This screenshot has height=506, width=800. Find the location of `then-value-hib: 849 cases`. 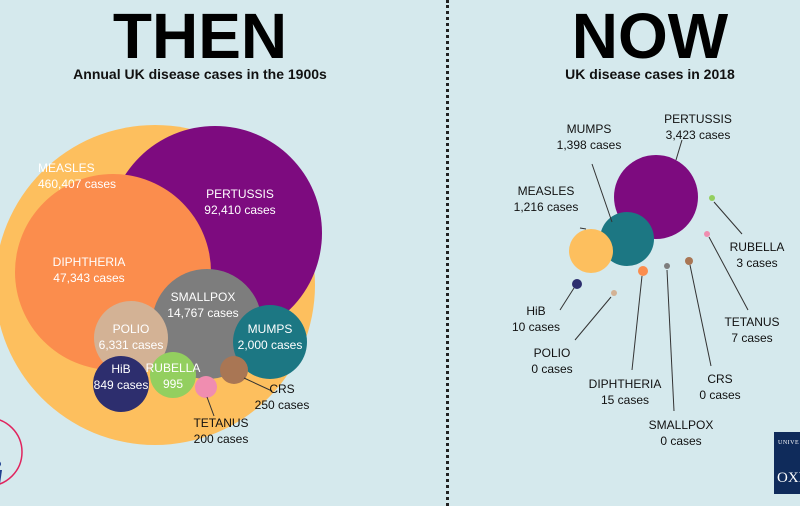

then-value-hib: 849 cases is located at coordinates (121, 385).